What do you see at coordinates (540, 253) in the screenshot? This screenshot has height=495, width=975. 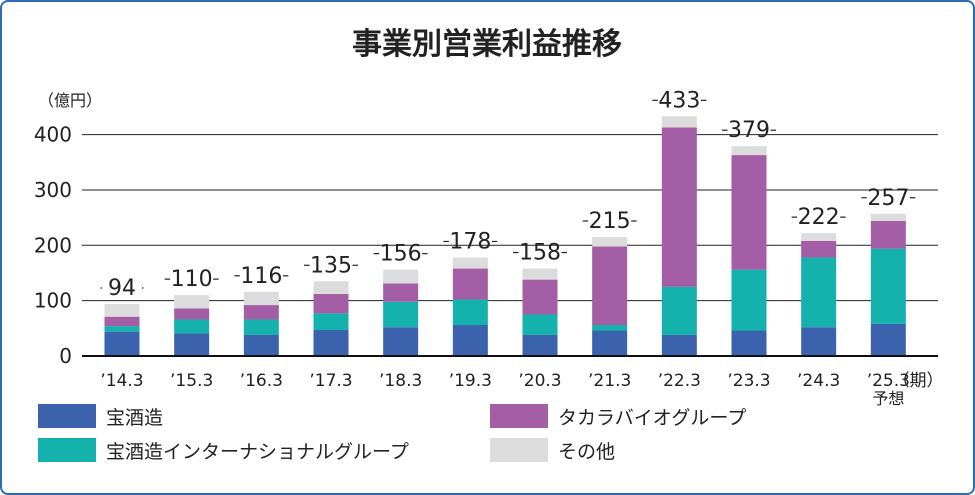 I see `total-label-6: 158` at bounding box center [540, 253].